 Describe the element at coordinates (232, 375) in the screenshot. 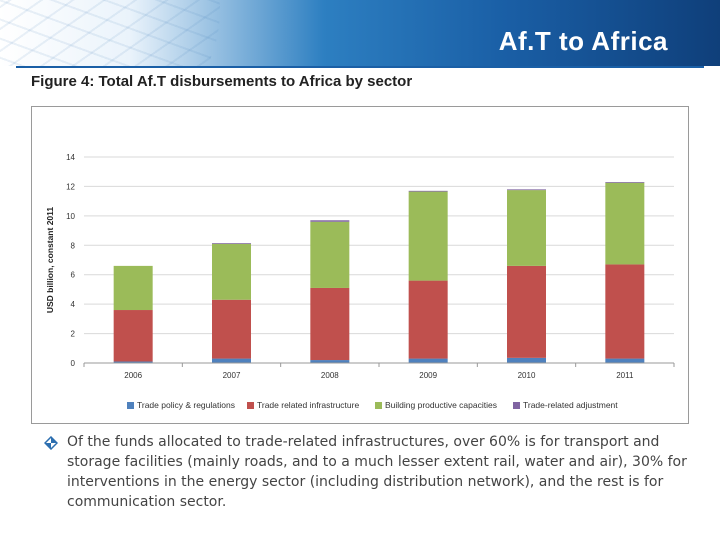

I see `x-tick-label: 2007` at that location.